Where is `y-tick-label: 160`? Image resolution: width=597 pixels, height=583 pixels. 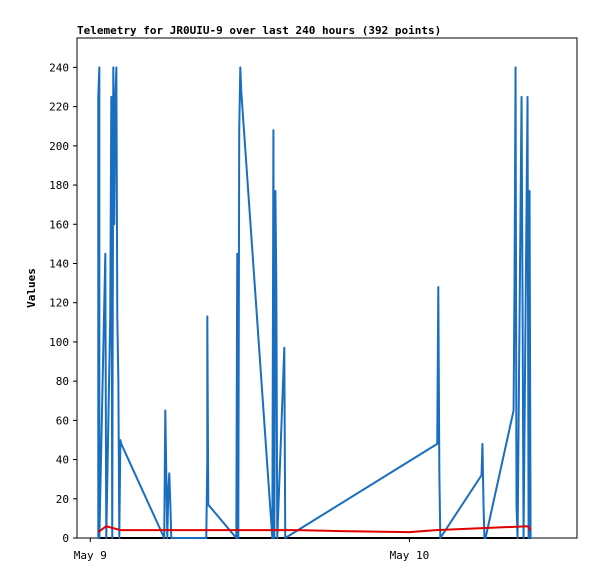 y-tick-label: 160 is located at coordinates (59, 224).